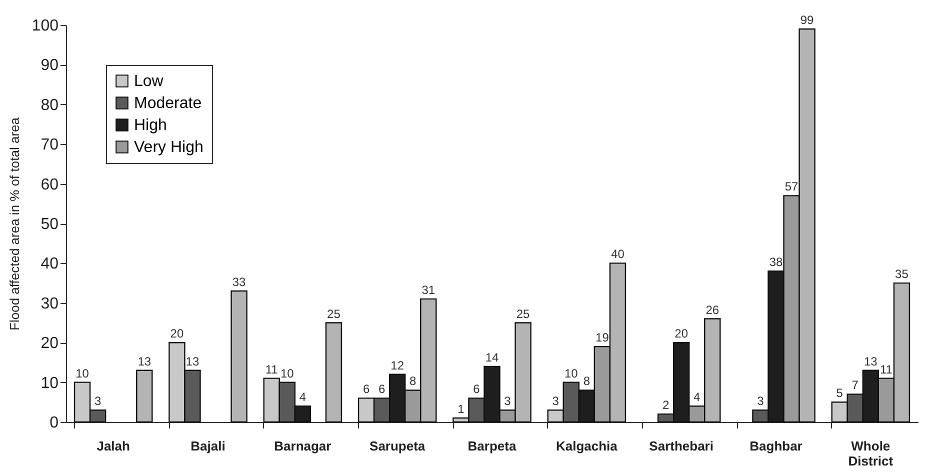 This screenshot has width=926, height=474. What do you see at coordinates (397, 365) in the screenshot?
I see `data-label: 12` at bounding box center [397, 365].